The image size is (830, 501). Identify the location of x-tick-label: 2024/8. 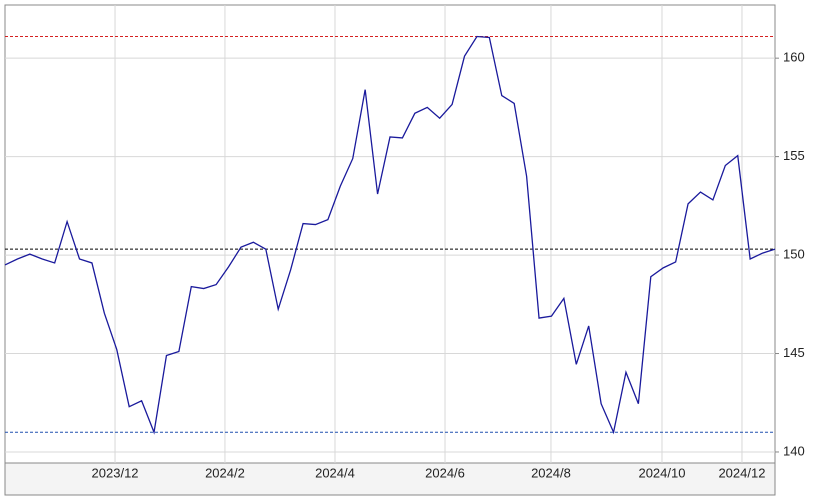
(551, 472).